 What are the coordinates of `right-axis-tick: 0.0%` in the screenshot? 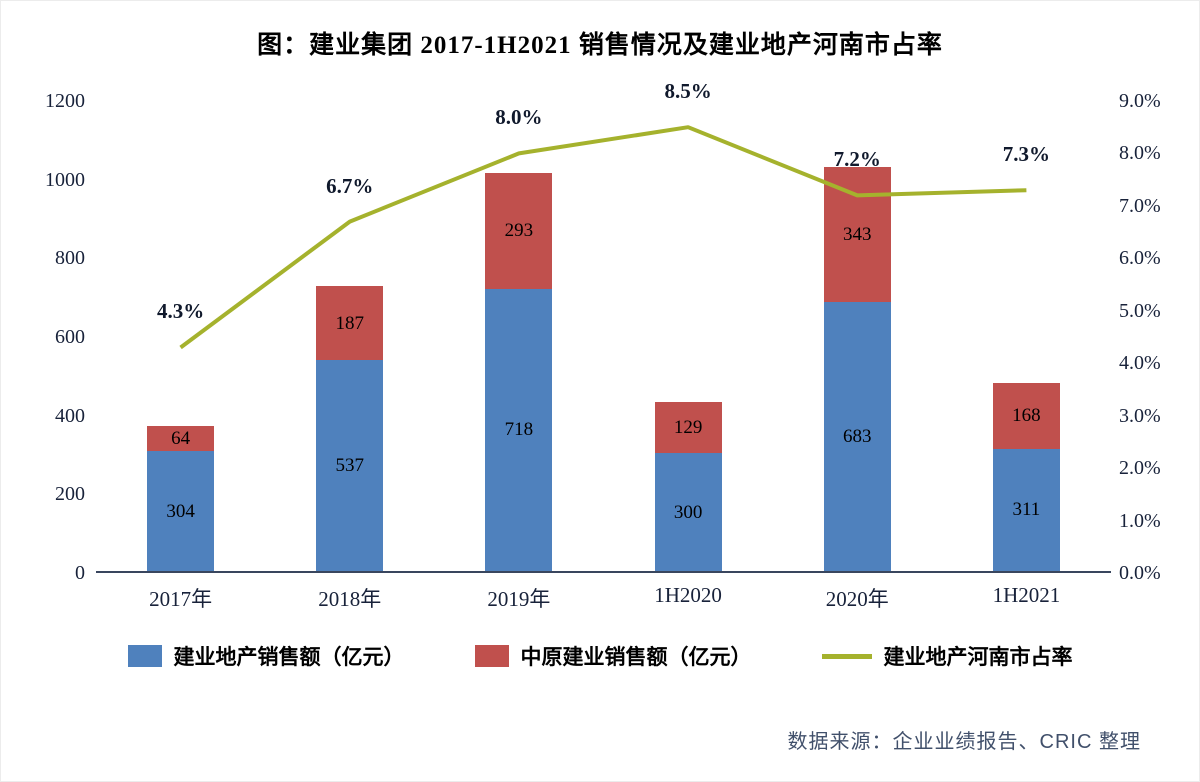 It's located at (1140, 573).